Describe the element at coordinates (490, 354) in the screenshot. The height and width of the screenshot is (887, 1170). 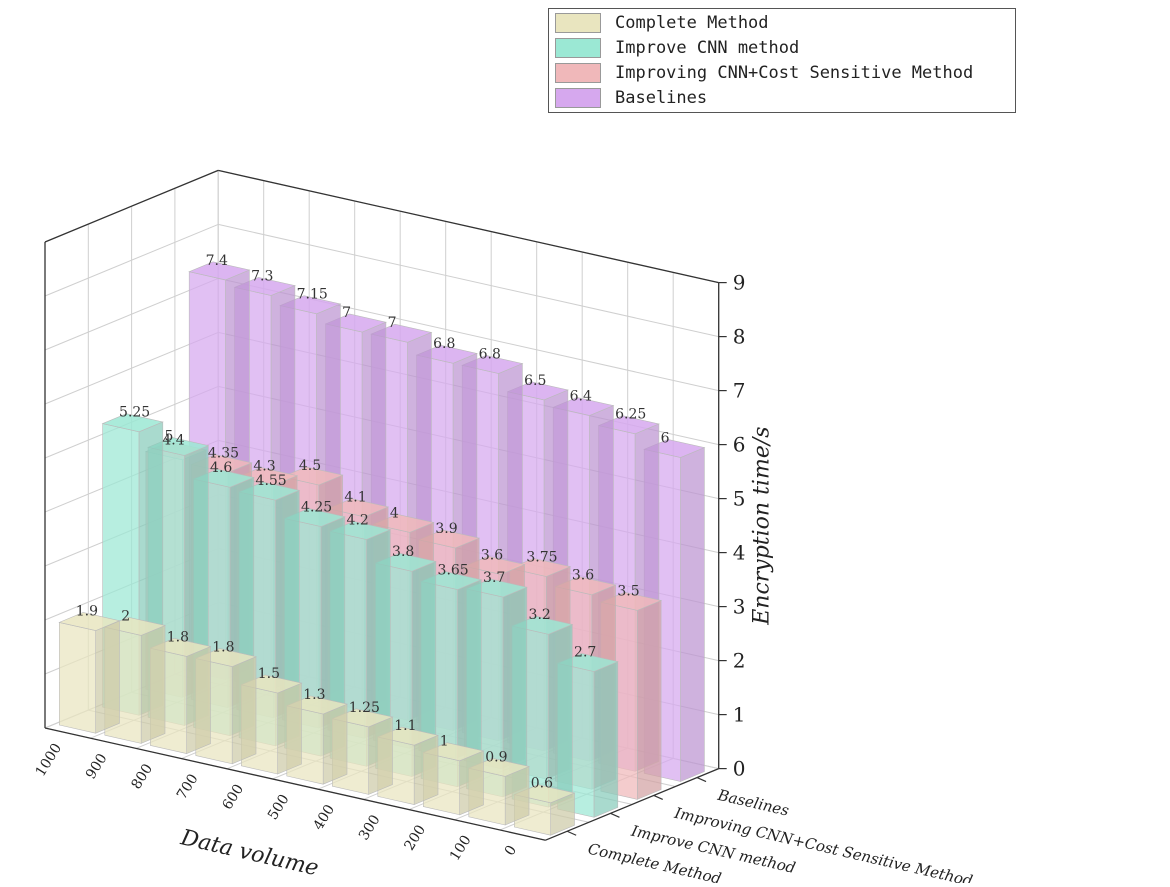
I see `data-label: 6.8` at that location.